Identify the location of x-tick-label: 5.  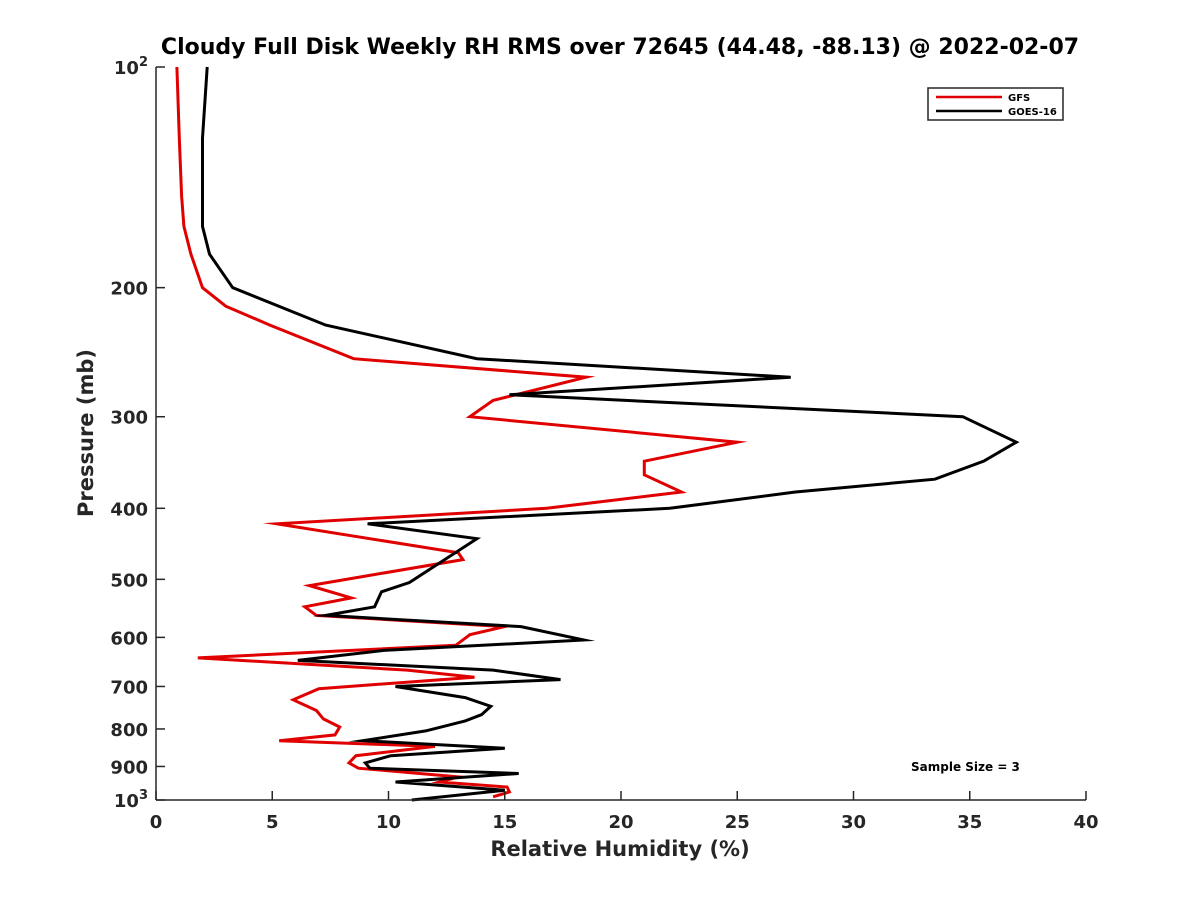
(272, 822).